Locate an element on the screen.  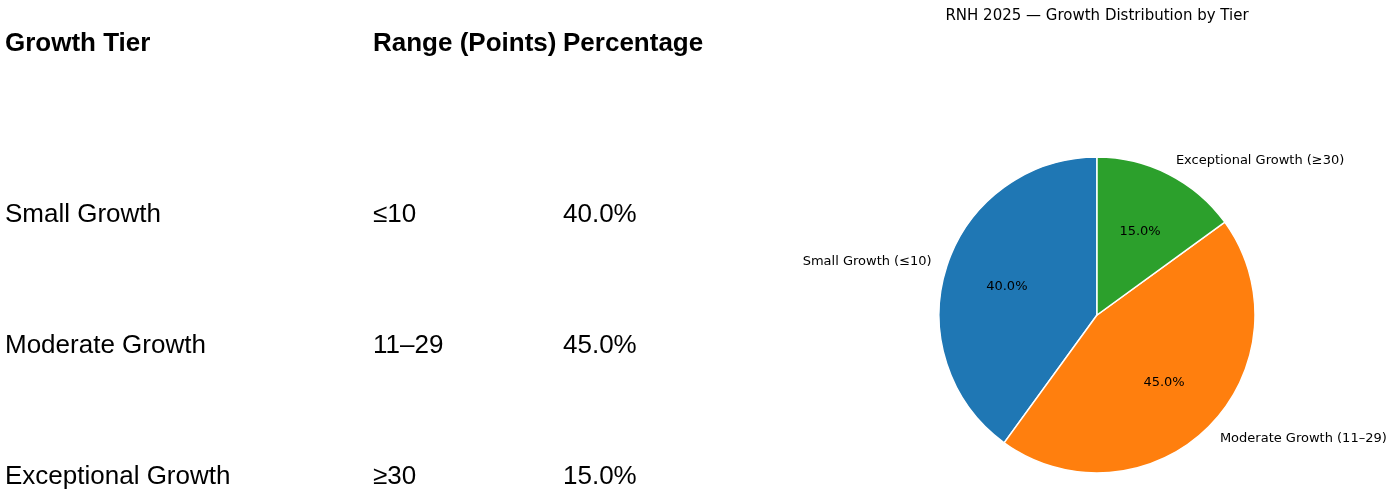
text: 40.0% is located at coordinates (600, 213).